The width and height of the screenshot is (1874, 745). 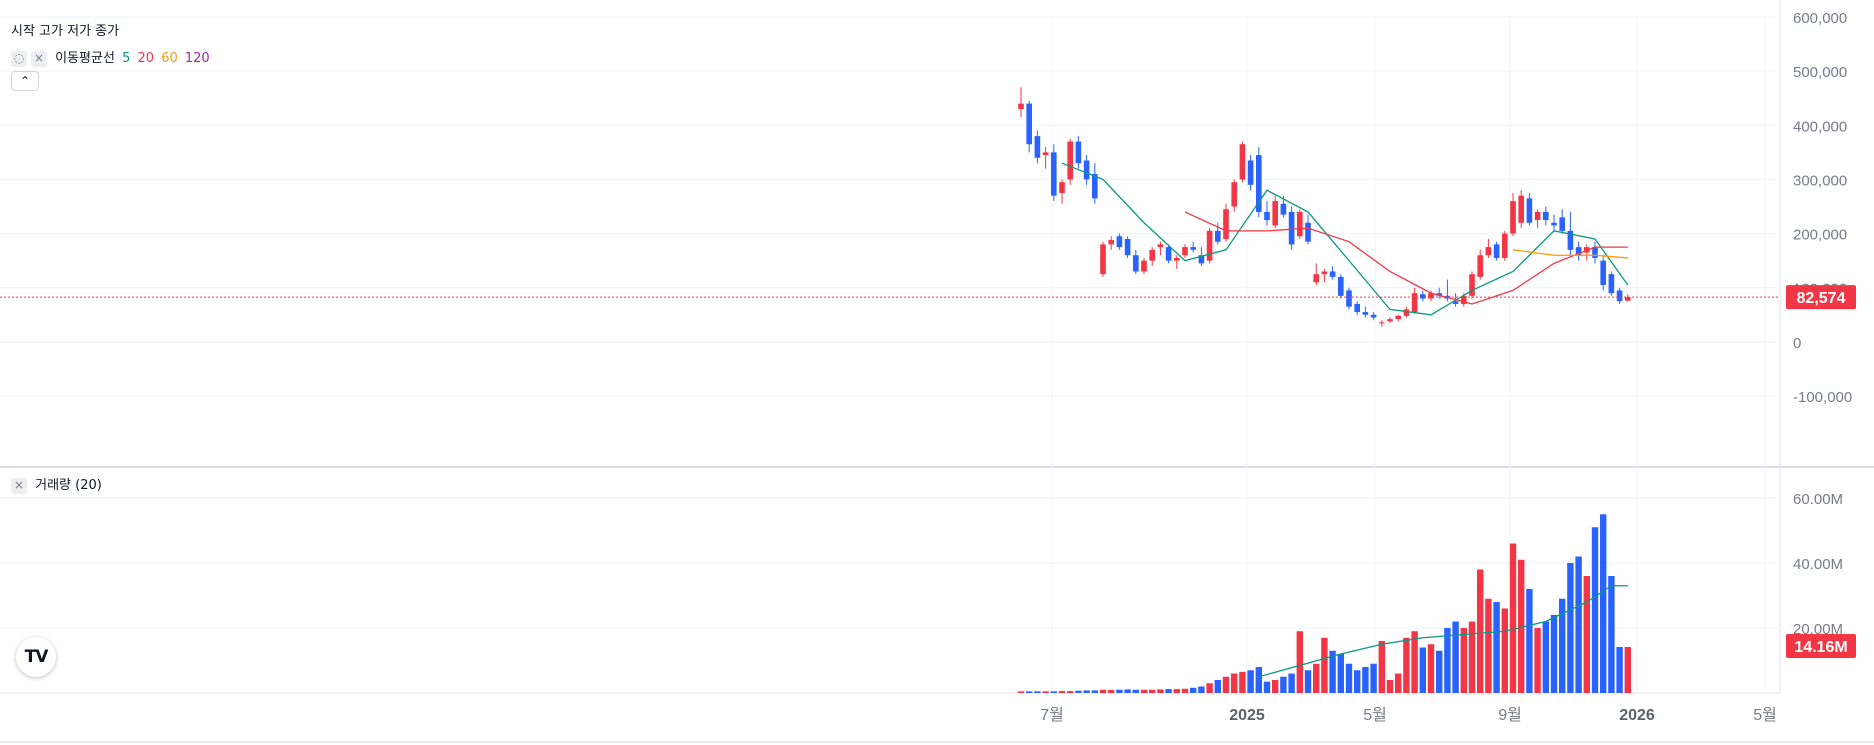 I want to click on collapse-legend-button: ⌃, so click(x=25, y=81).